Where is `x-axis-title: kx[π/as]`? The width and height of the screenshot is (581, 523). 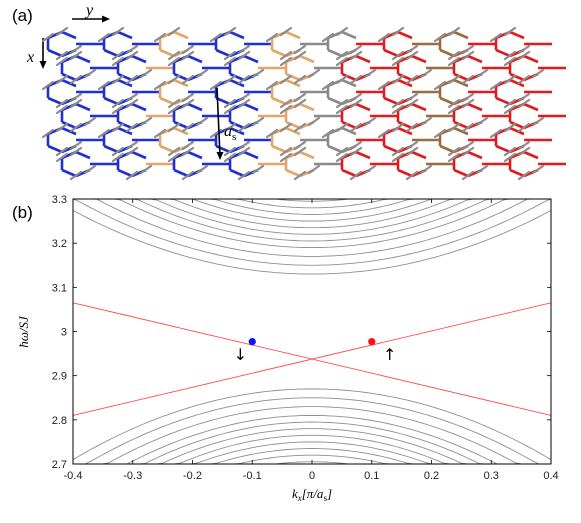
x-axis-title: kx[π/as] is located at coordinates (312, 494).